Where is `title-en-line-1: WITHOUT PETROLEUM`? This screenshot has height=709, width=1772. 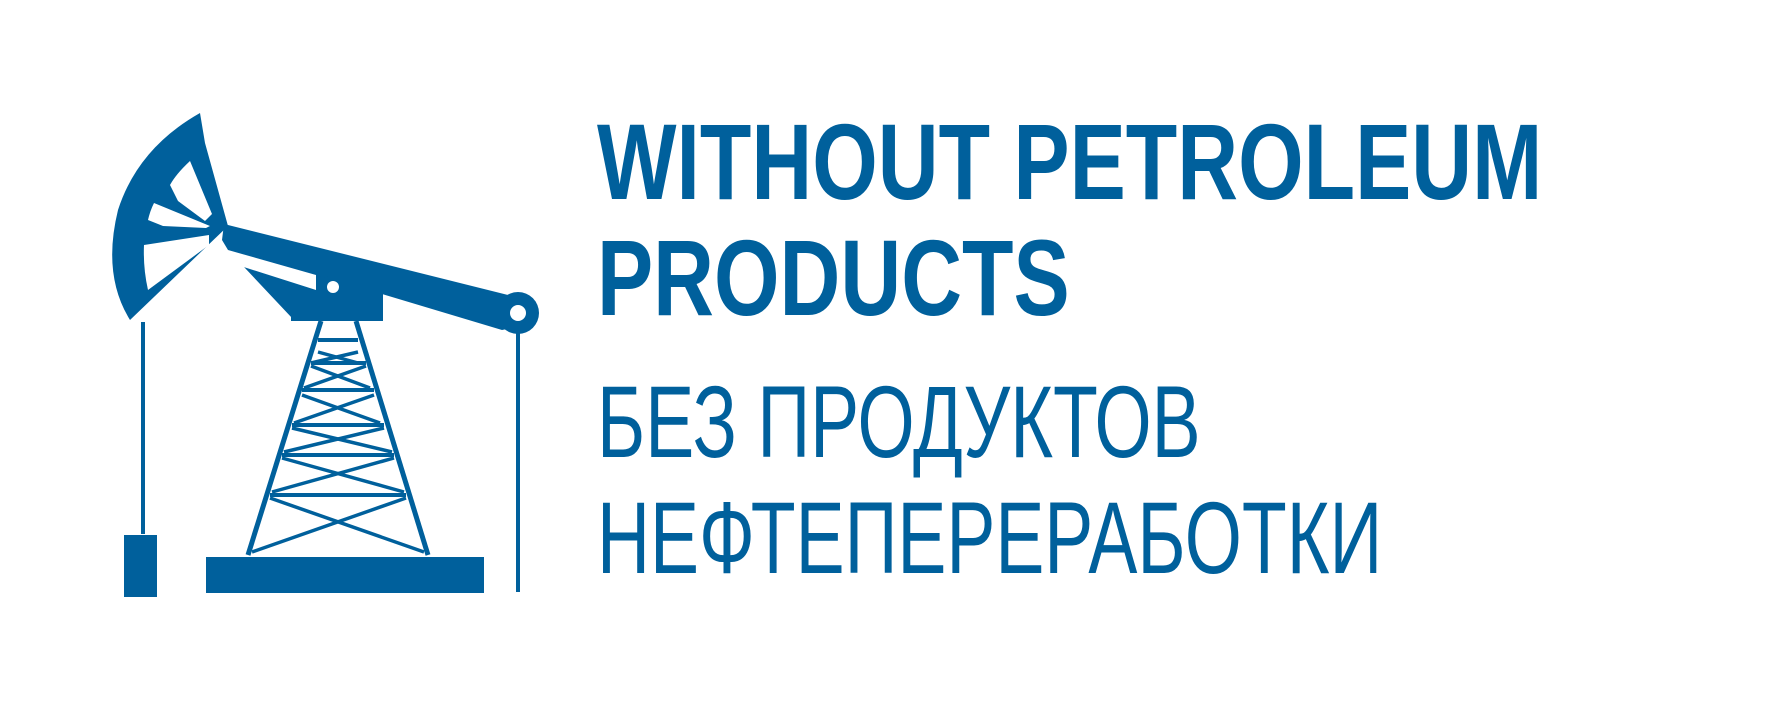
title-en-line-1: WITHOUT PETROLEUM is located at coordinates (1070, 161).